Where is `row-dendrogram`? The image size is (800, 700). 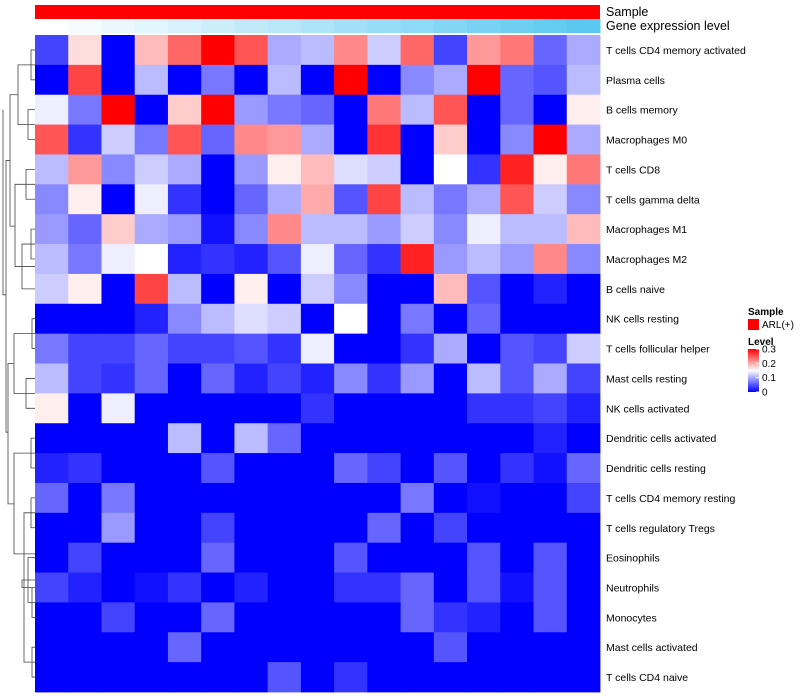
row-dendrogram is located at coordinates (18, 363).